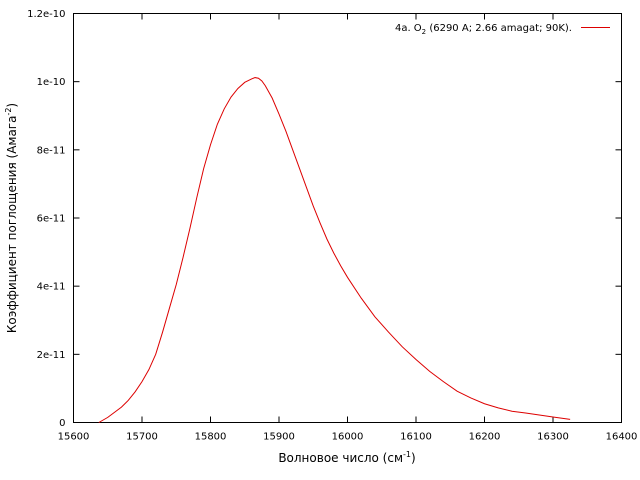 The image size is (640, 480). What do you see at coordinates (485, 437) in the screenshot?
I see `x-tick-label: 16200` at bounding box center [485, 437].